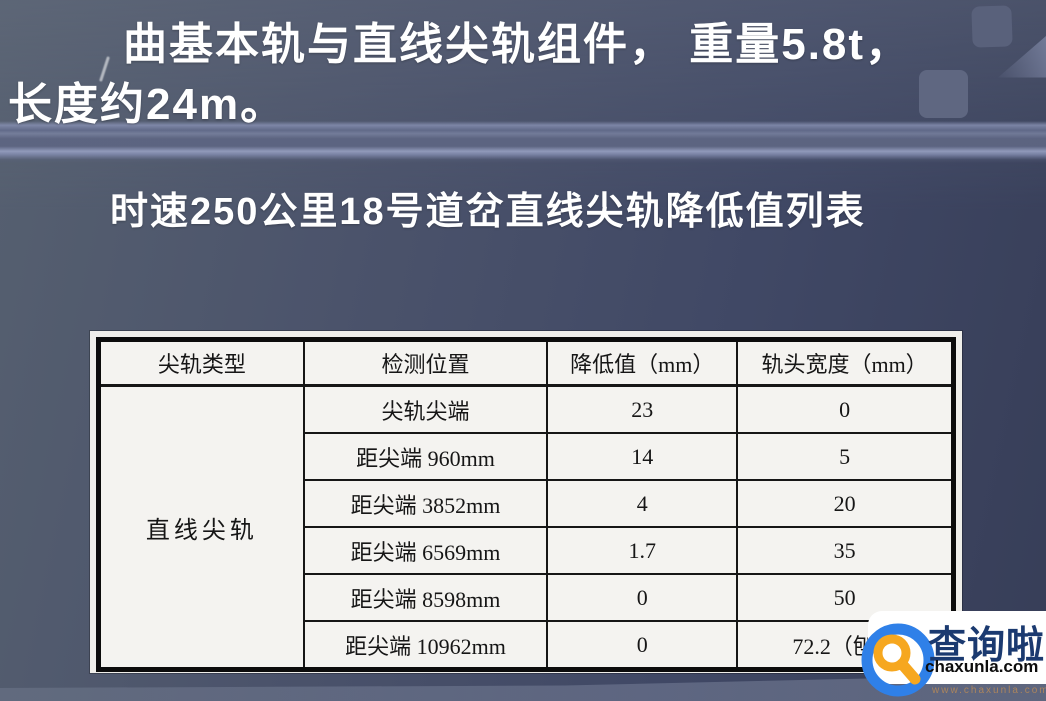 Image resolution: width=1046 pixels, height=701 pixels. Describe the element at coordinates (201, 362) in the screenshot. I see `col-header-rail-type: 尖轨类型` at that location.